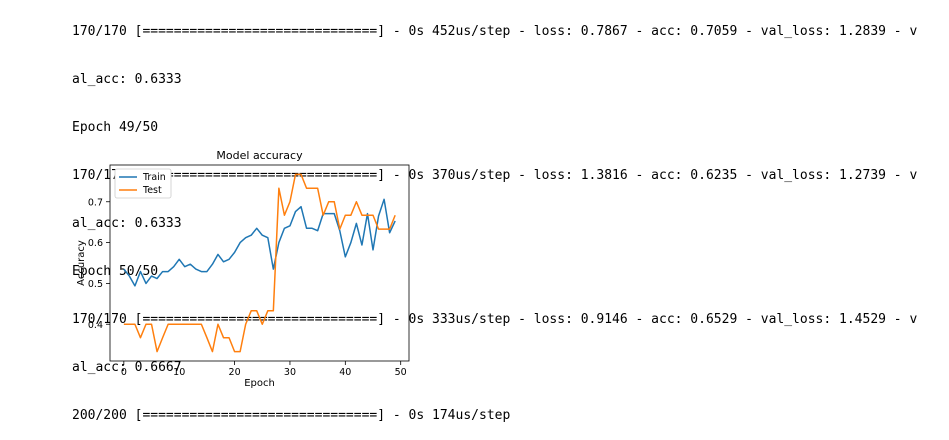 This screenshot has width=949, height=440. I want to click on output-line: al_acc: 0.6667, so click(127, 367).